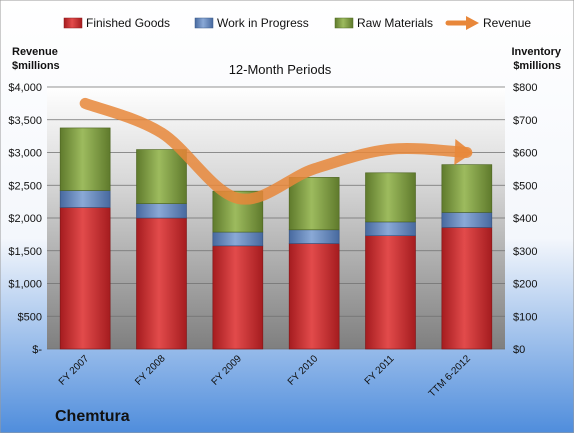 Image resolution: width=574 pixels, height=433 pixels. Describe the element at coordinates (525, 121) in the screenshot. I see `right-tick-label: $700` at that location.